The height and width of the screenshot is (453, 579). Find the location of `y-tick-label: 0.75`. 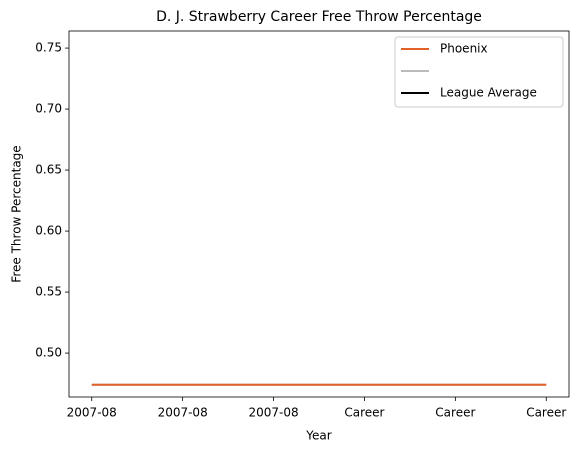

y-tick-label: 0.75 is located at coordinates (48, 48).